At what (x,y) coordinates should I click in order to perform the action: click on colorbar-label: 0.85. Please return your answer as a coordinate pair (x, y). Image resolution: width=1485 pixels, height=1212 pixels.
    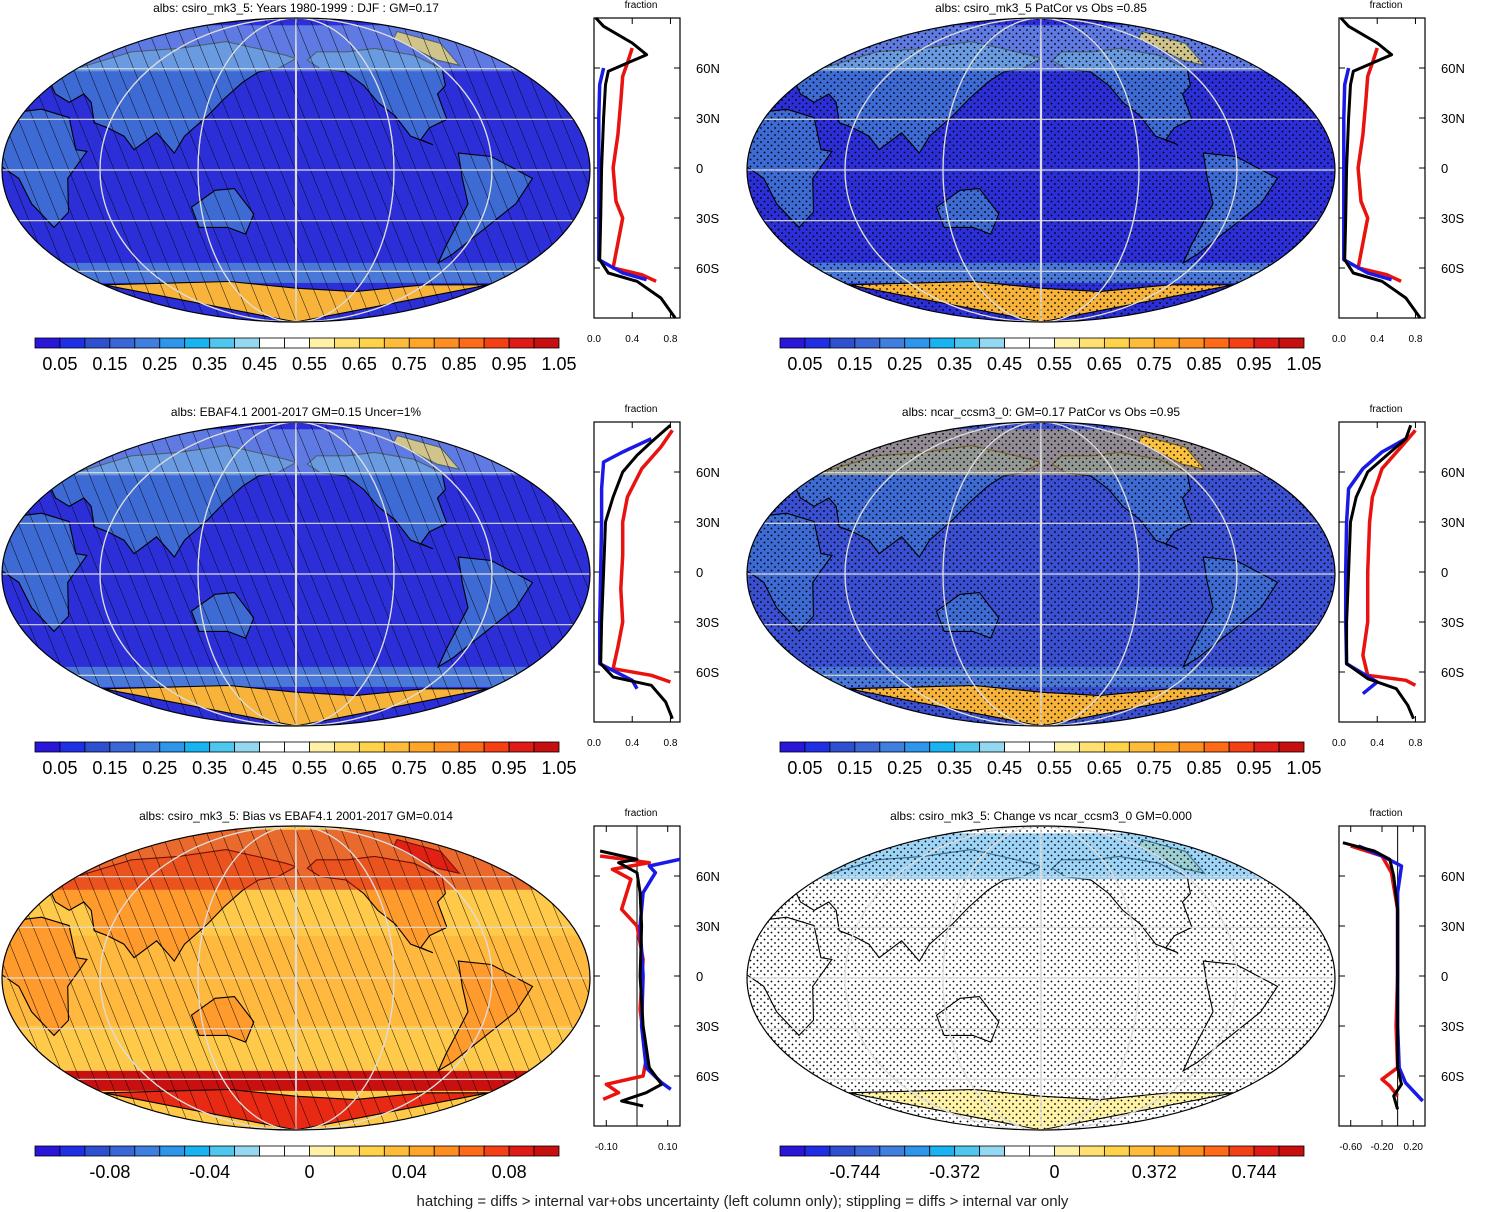
    Looking at the image, I should click on (1204, 768).